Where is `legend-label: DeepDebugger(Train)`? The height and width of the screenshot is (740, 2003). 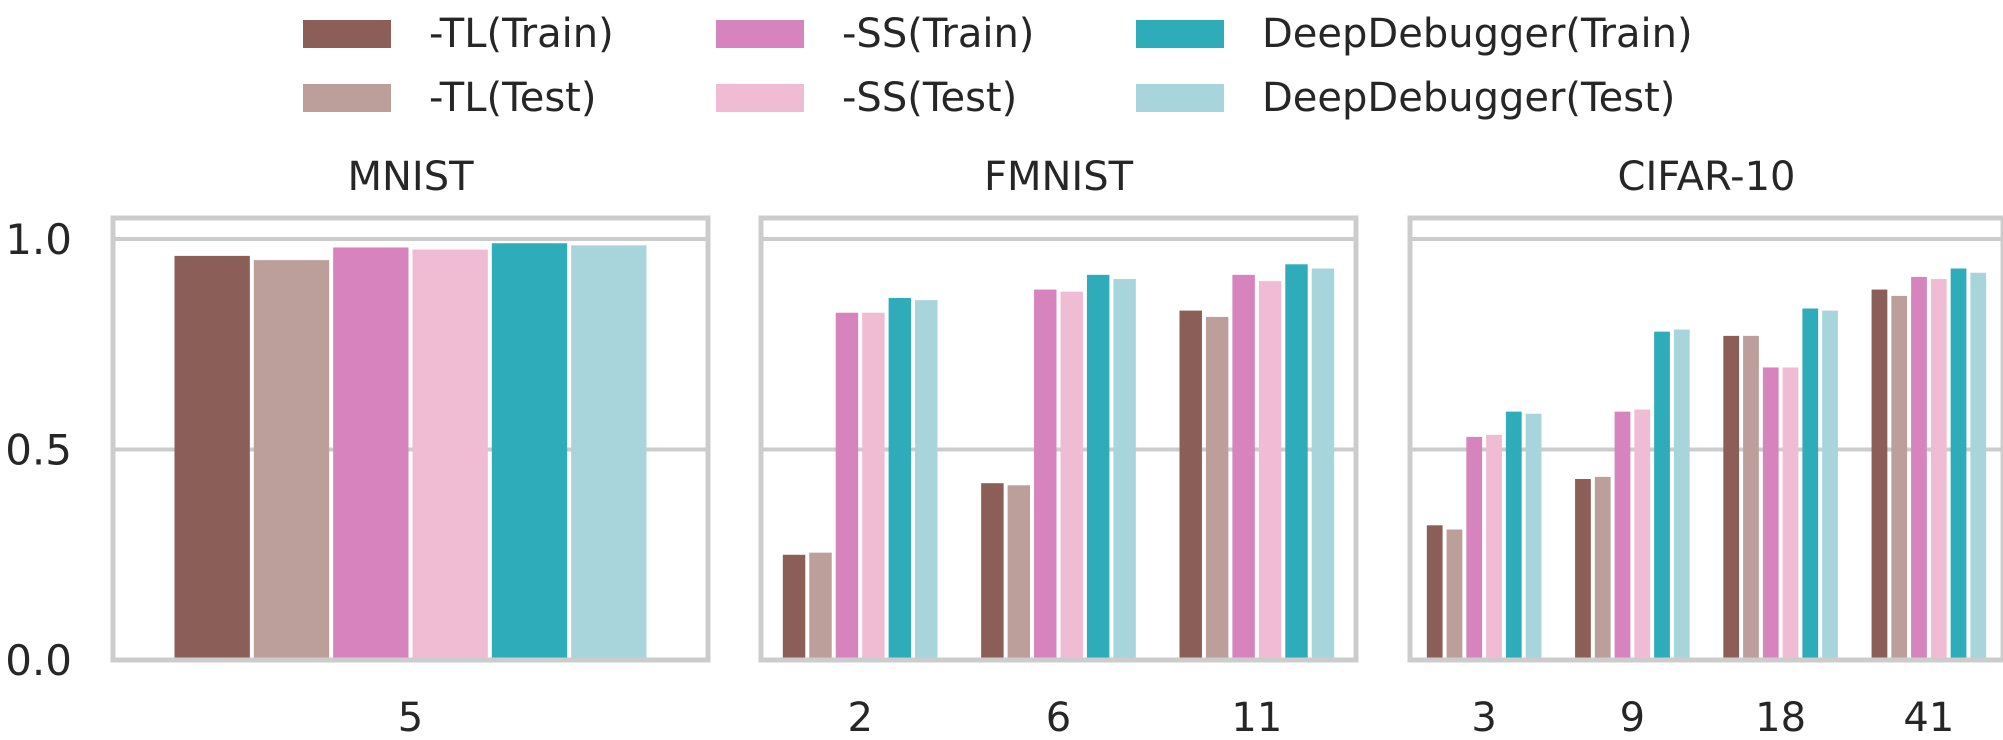
legend-label: DeepDebugger(Train) is located at coordinates (1477, 34).